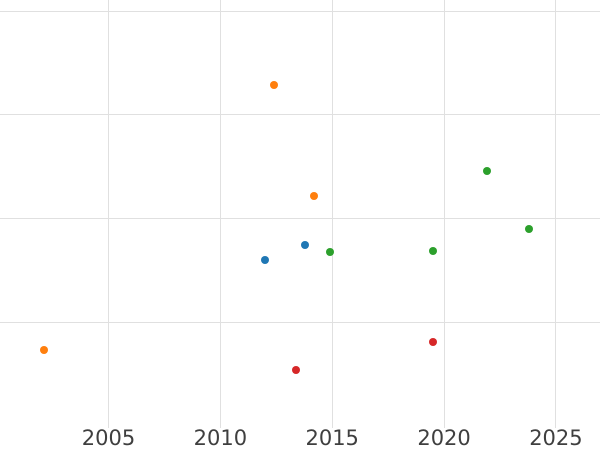 This screenshot has width=600, height=450. I want to click on x-tick-label: 2005, so click(108, 438).